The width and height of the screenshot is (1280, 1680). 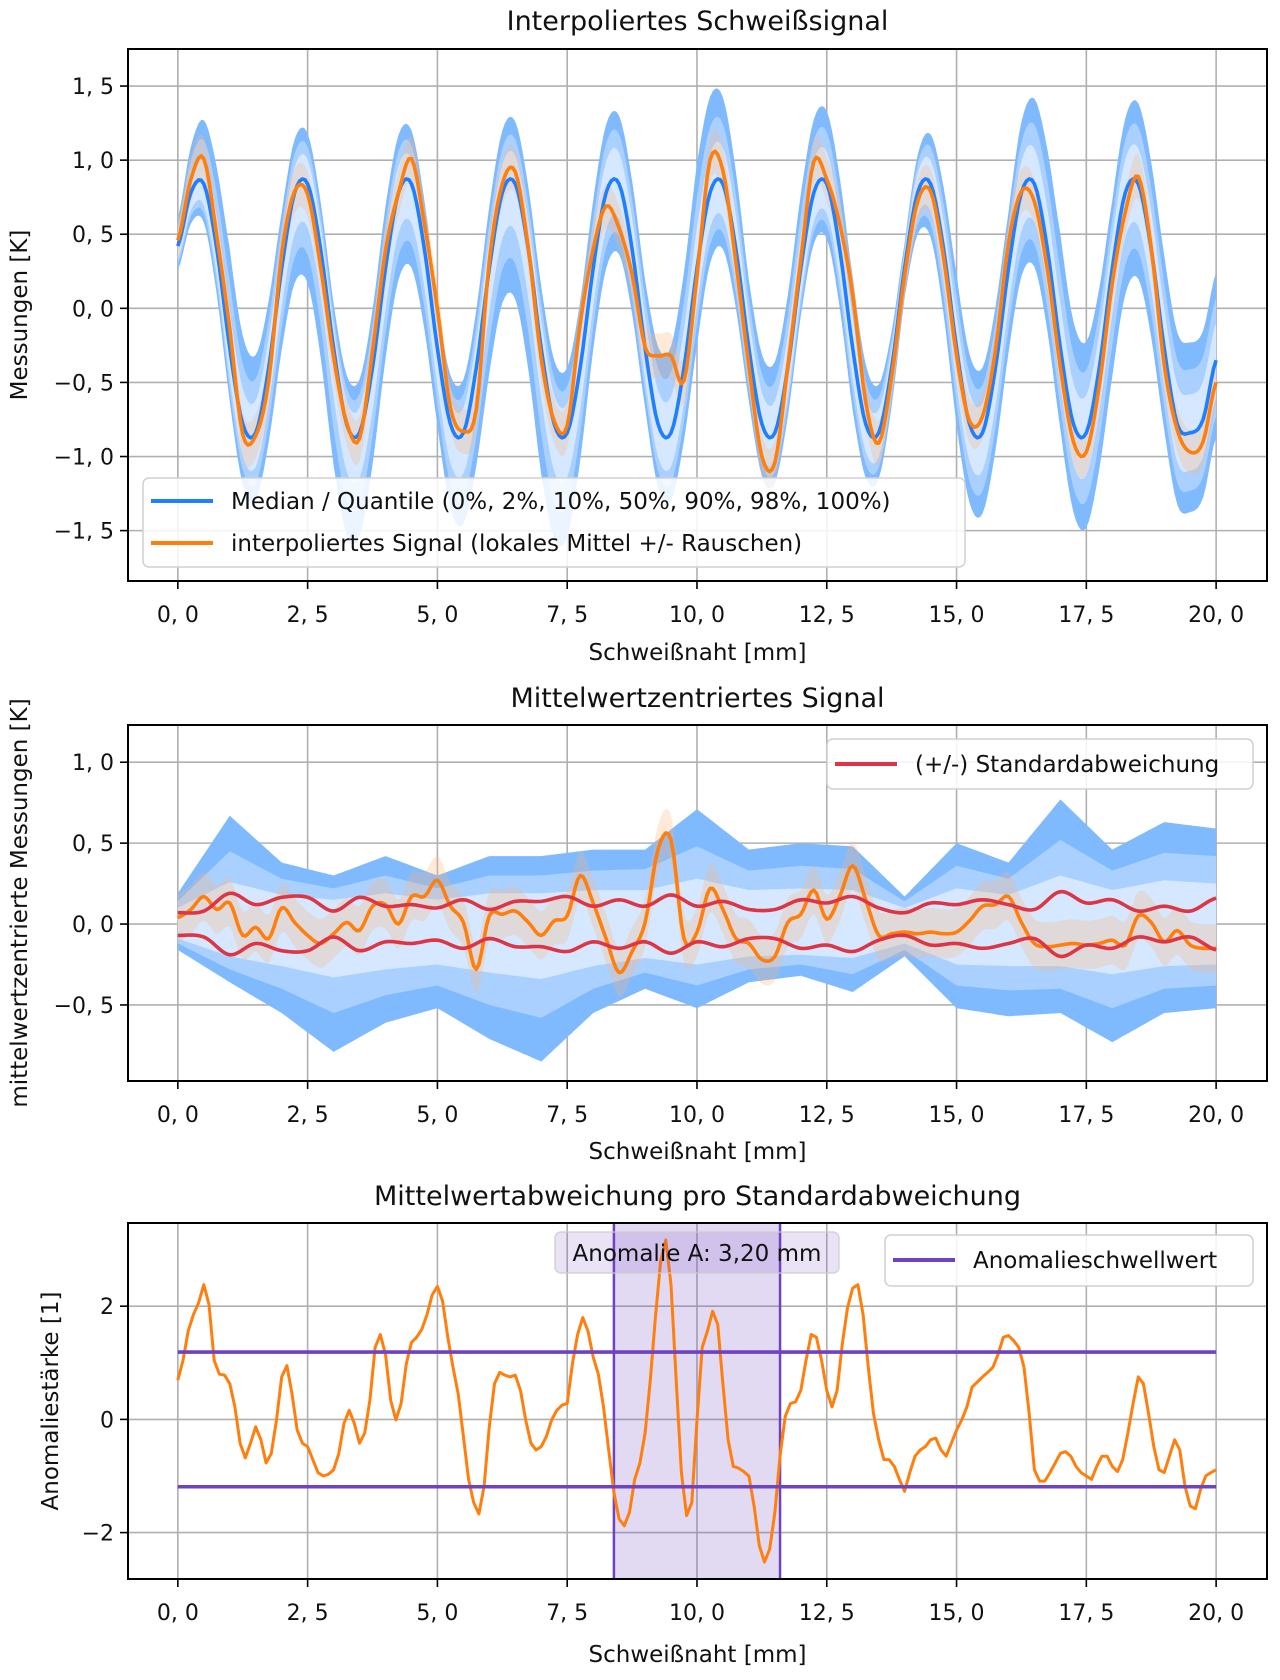 I want to click on y-tick-label: −2, so click(x=98, y=1534).